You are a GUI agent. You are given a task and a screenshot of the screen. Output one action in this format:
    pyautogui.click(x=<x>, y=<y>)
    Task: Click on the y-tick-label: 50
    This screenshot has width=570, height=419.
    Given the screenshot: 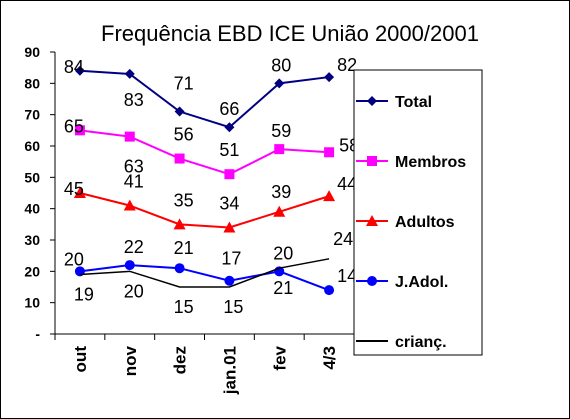 What is the action you would take?
    pyautogui.click(x=32, y=177)
    